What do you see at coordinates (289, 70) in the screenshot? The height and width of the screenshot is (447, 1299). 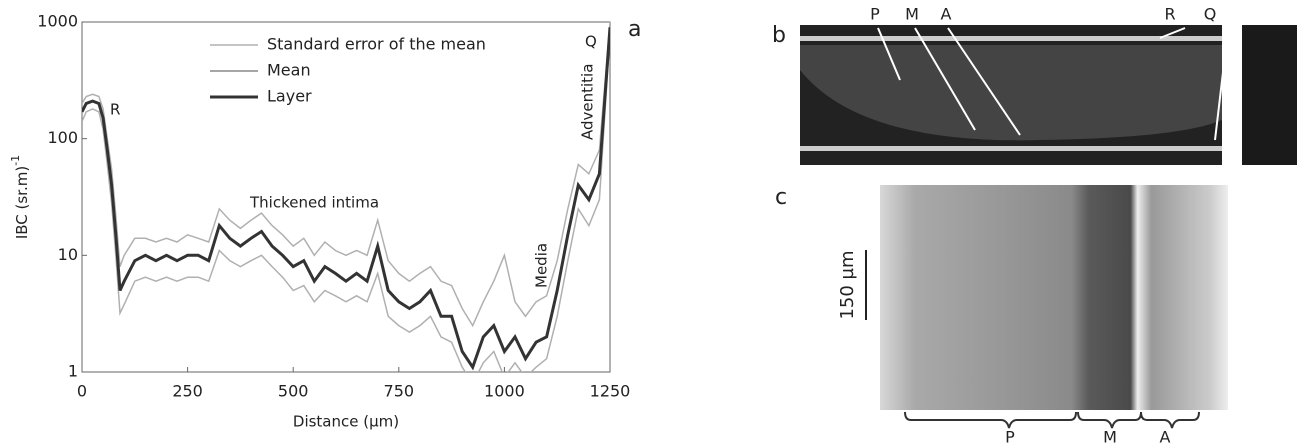 I see `legend-label: Mean` at bounding box center [289, 70].